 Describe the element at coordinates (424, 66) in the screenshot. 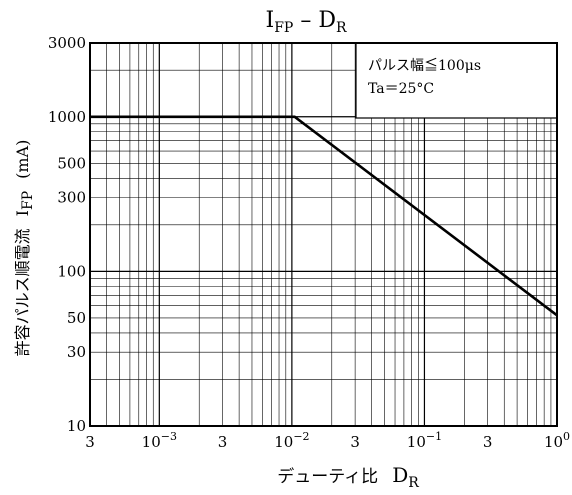

I see `annotation-line-1: パルス幅≦100μs` at that location.